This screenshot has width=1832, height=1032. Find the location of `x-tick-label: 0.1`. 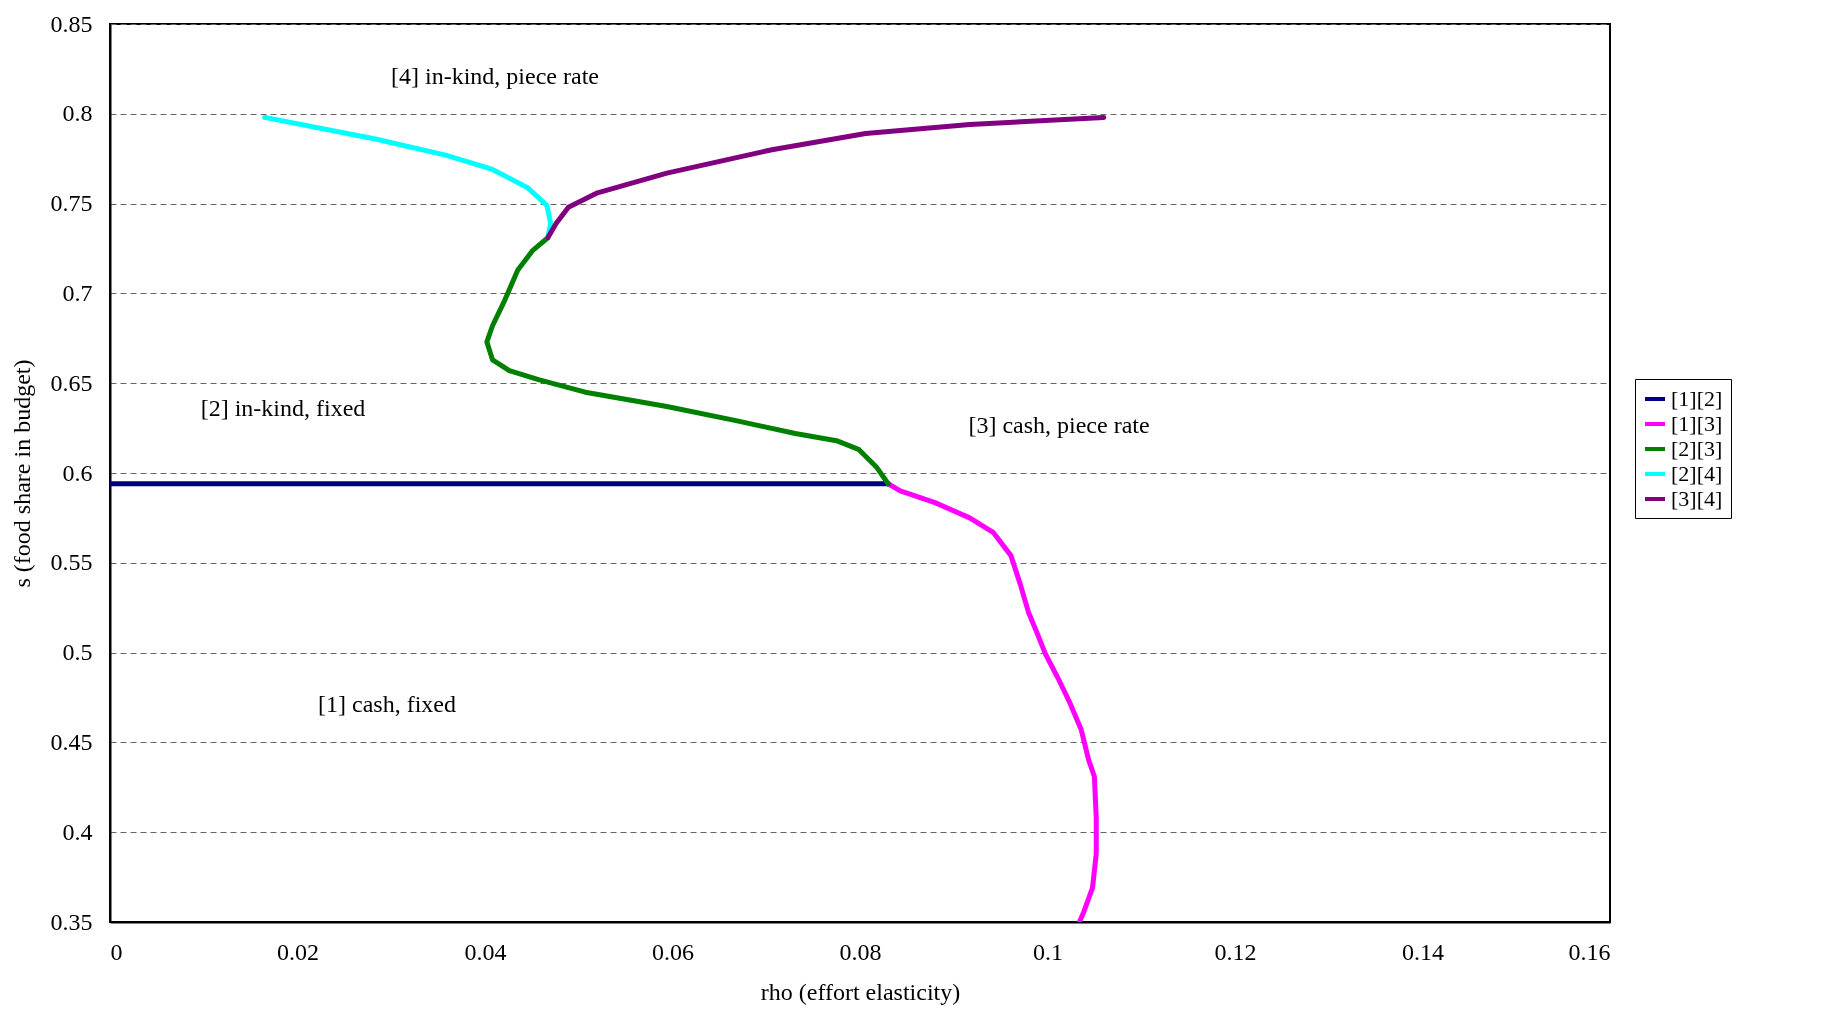

x-tick-label: 0.1 is located at coordinates (1048, 951).